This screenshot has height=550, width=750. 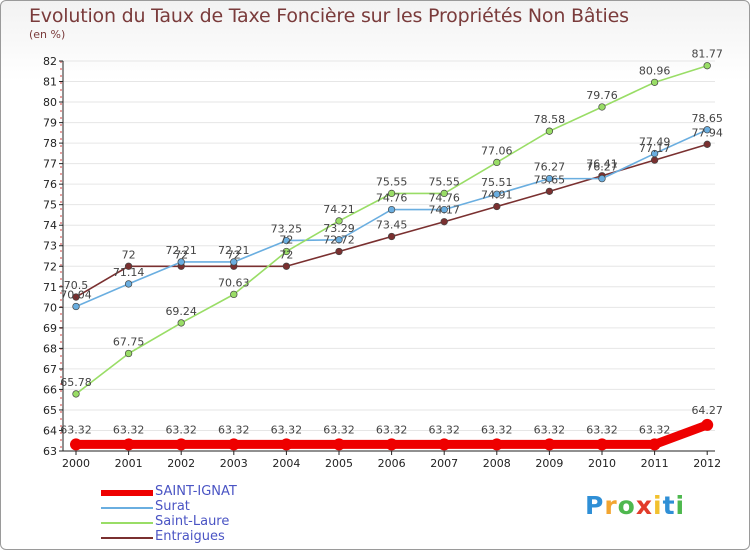 I want to click on data-label: 74.91, so click(x=497, y=195).